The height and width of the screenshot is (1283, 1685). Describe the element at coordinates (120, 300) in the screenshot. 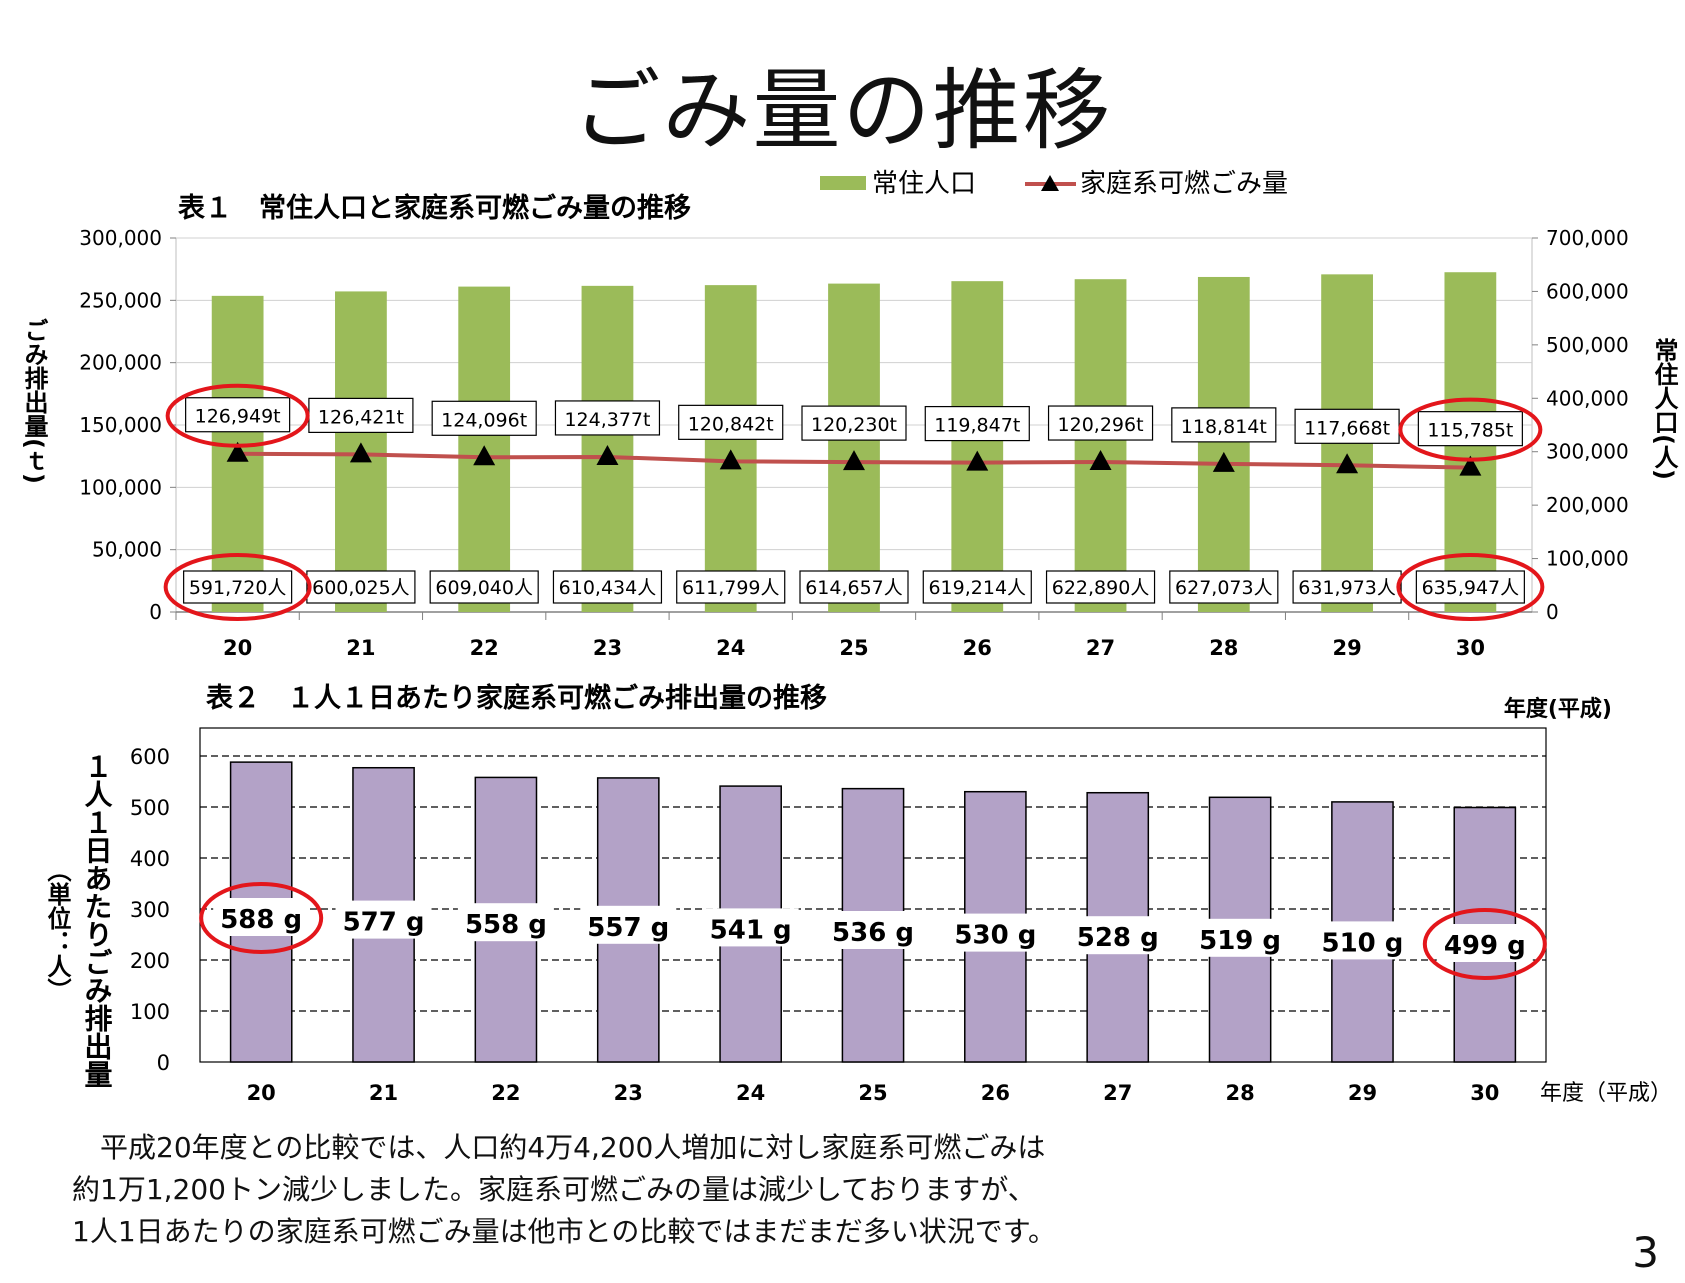

I see `chart1-left-tick-label: 250,000` at that location.